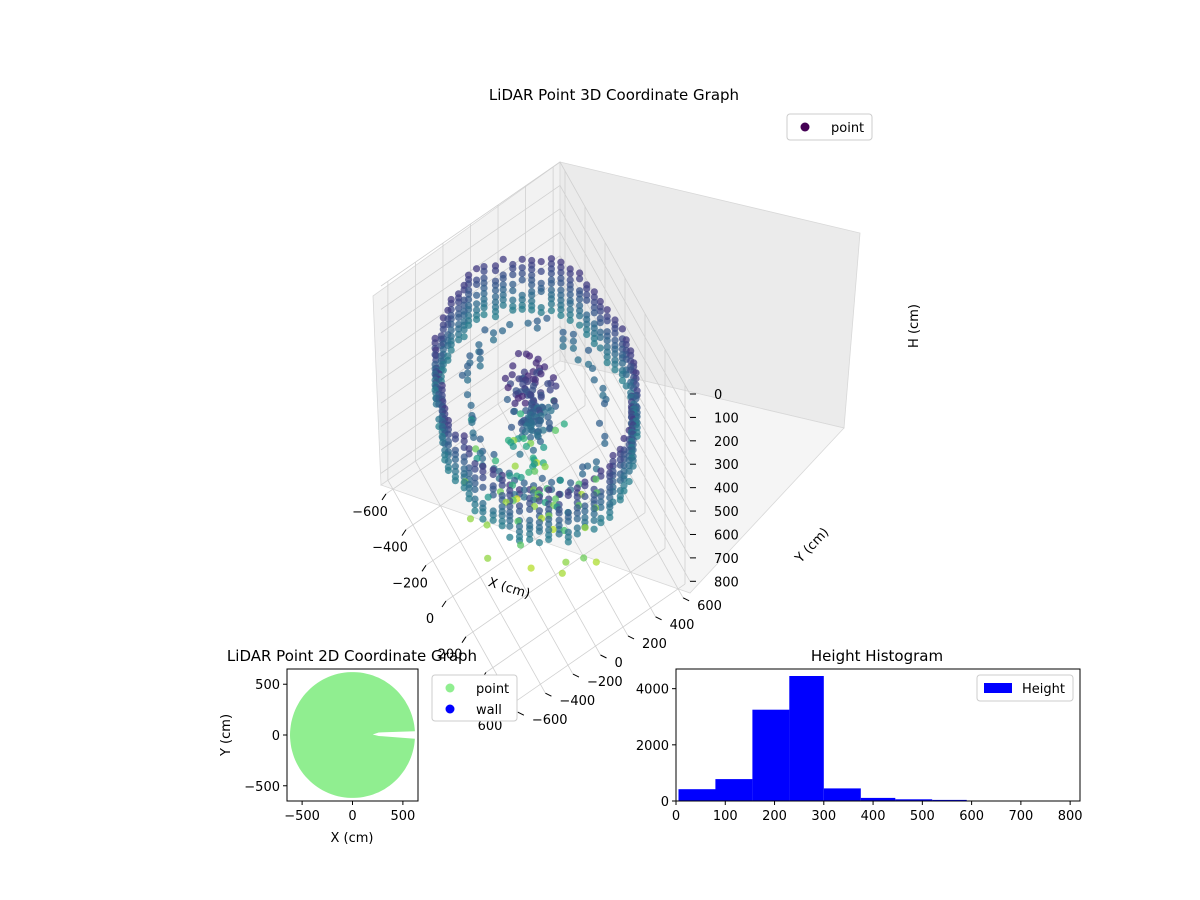 This screenshot has width=1200, height=900. I want to click on y-tick-label-3d: −200, so click(605, 682).